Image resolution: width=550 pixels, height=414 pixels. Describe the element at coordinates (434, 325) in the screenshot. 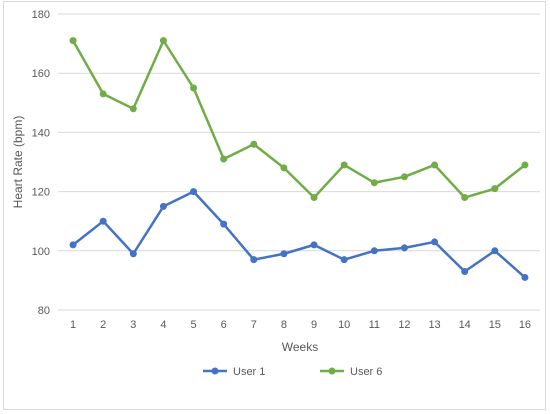

I see `x-tick-label: 13` at that location.